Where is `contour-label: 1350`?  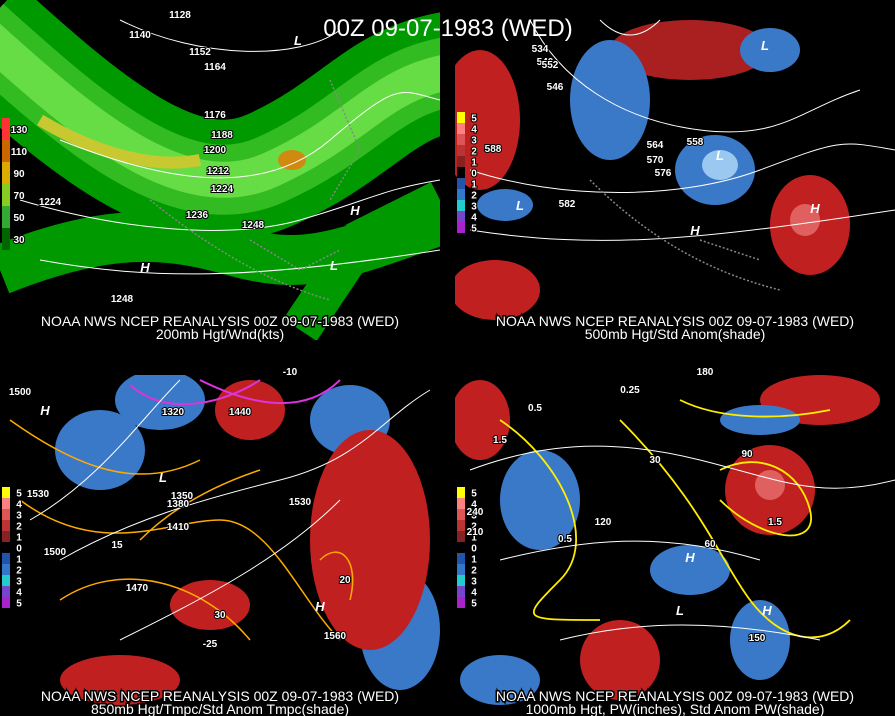
contour-label: 1350 is located at coordinates (182, 496).